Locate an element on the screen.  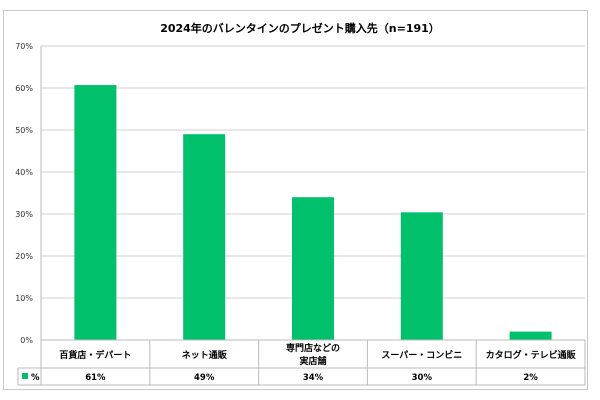
legend-swatch is located at coordinates (25, 376).